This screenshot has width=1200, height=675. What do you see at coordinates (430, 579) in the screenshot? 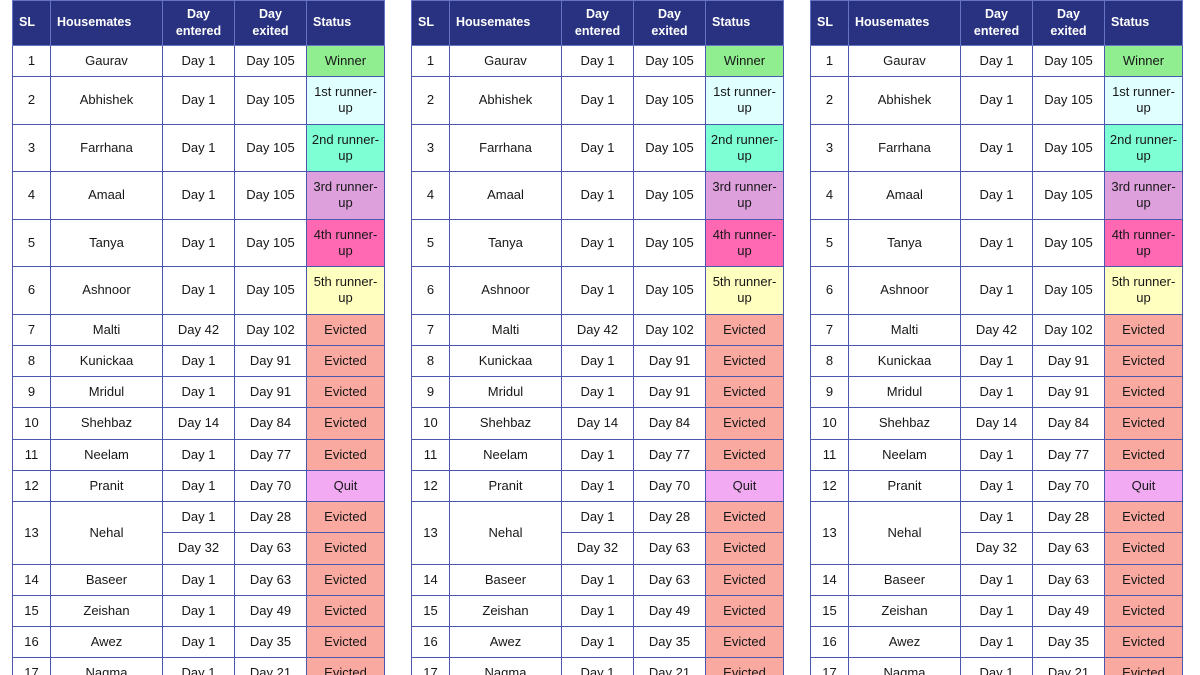
I see `cell-sl: 14` at bounding box center [430, 579].